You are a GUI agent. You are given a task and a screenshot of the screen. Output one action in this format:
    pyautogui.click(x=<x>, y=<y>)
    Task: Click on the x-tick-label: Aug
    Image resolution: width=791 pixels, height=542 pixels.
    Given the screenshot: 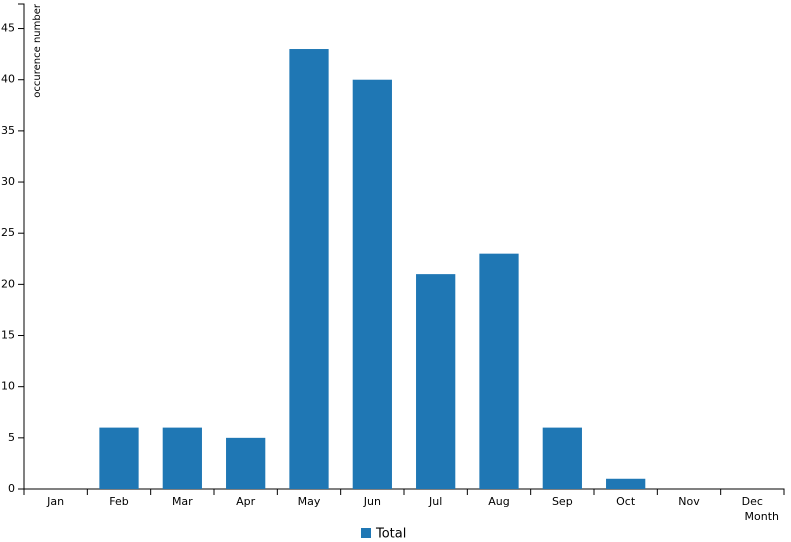 What is the action you would take?
    pyautogui.click(x=498, y=501)
    